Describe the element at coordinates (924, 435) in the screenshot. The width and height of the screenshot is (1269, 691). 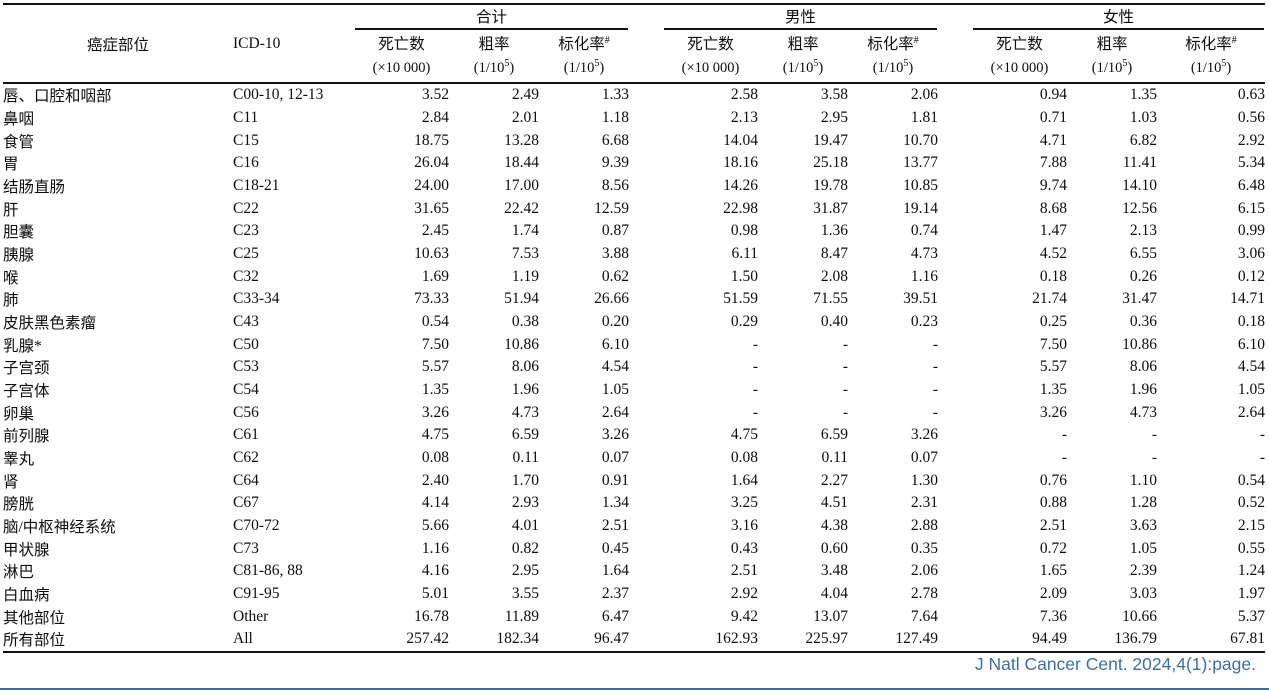
I see `value-cell: 3.26` at that location.